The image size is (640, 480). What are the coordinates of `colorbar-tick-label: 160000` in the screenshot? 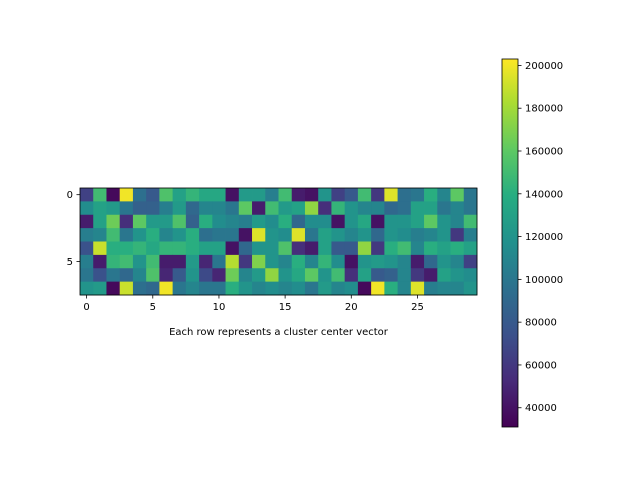 It's located at (544, 152).